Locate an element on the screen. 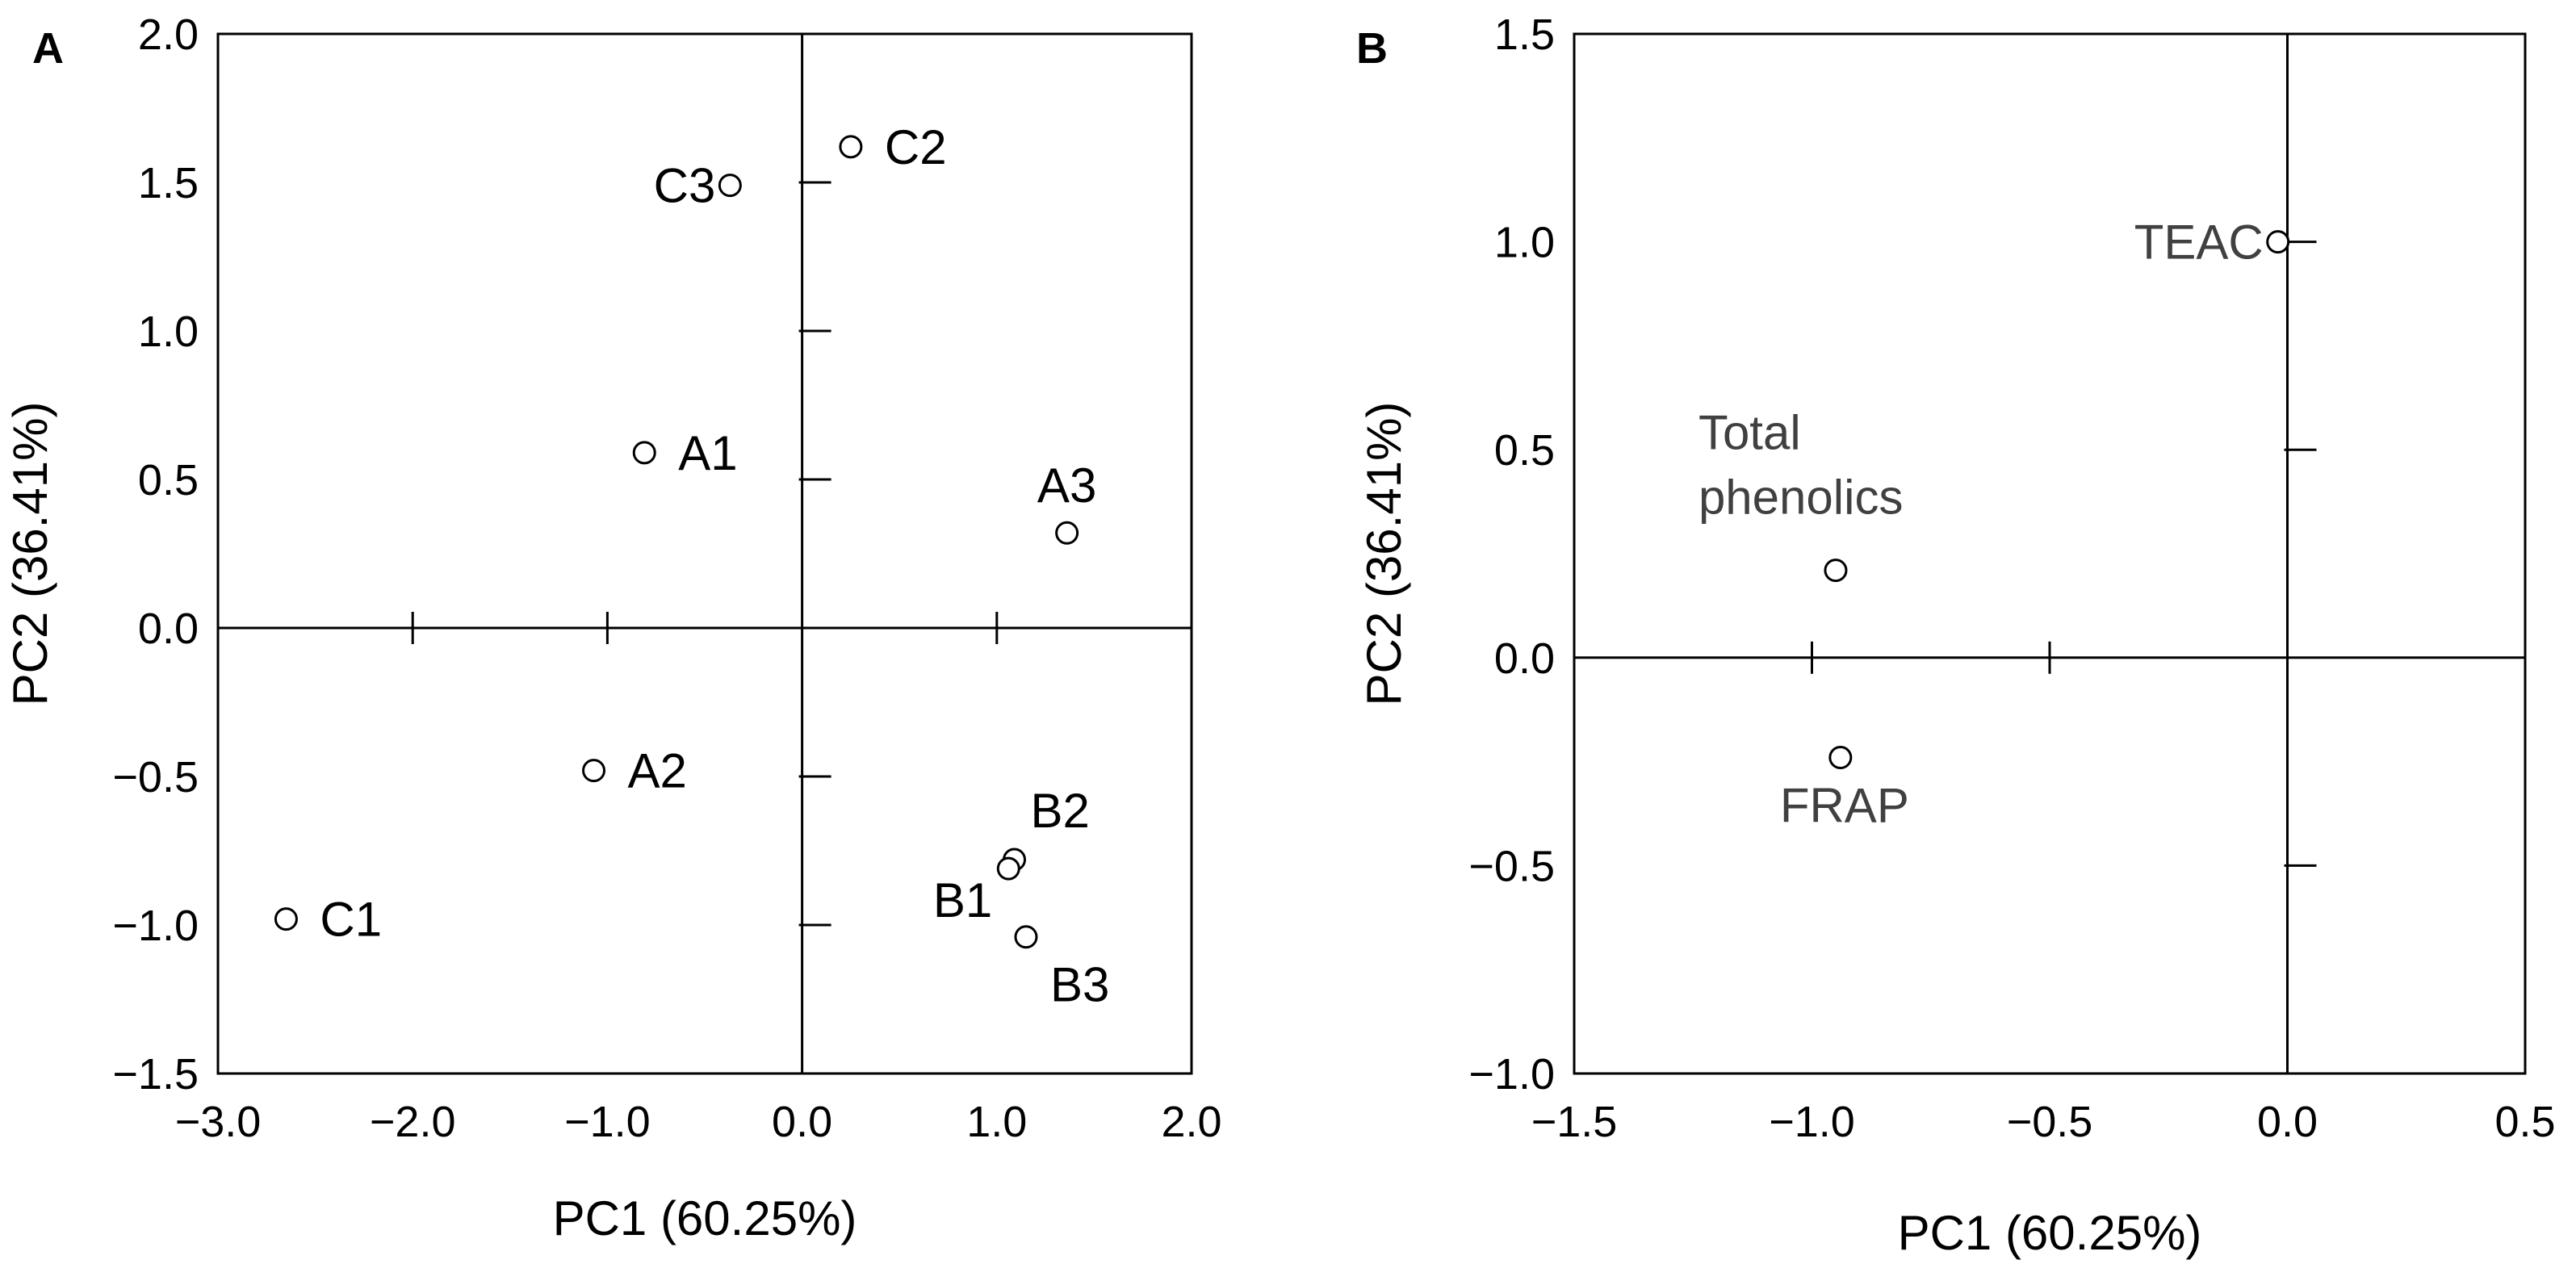 The image size is (2576, 1264). point-label: B2 is located at coordinates (1060, 811).